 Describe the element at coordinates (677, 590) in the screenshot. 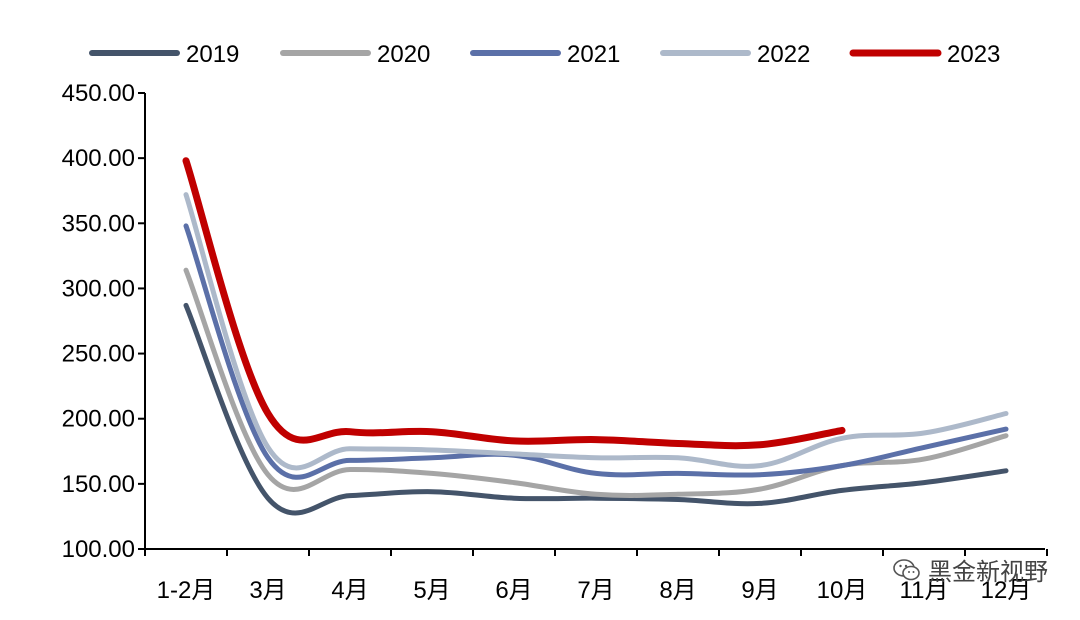

I see `x-tick-label: 8月` at that location.